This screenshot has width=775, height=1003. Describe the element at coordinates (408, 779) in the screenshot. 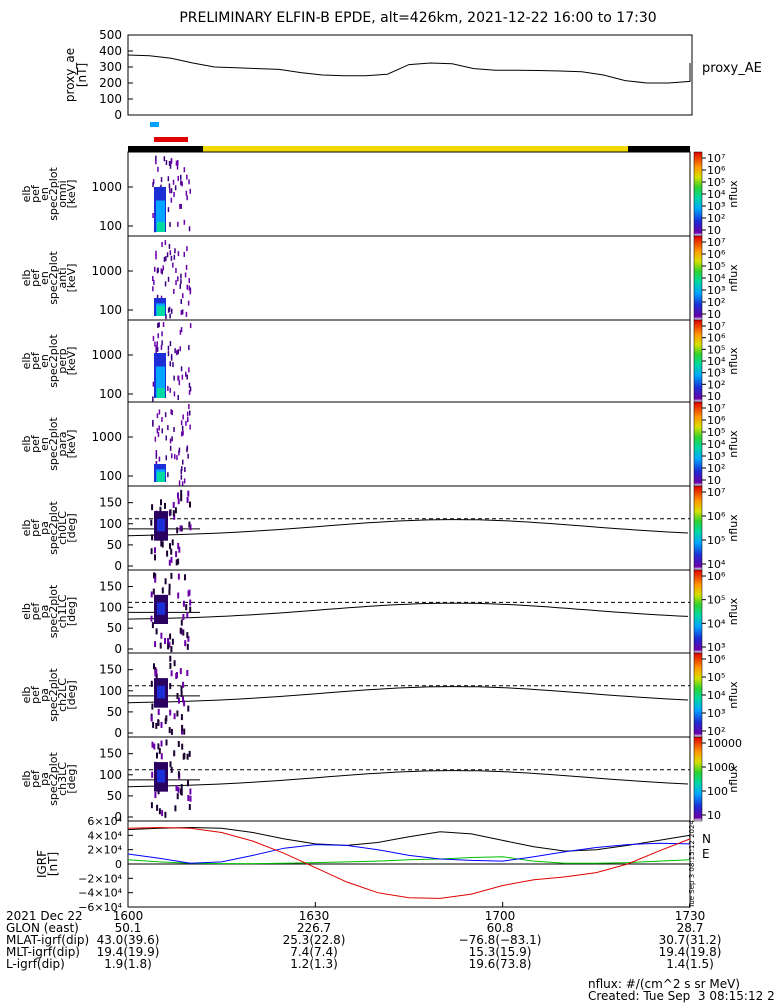

I see `pa-loss-cone-curve` at that location.